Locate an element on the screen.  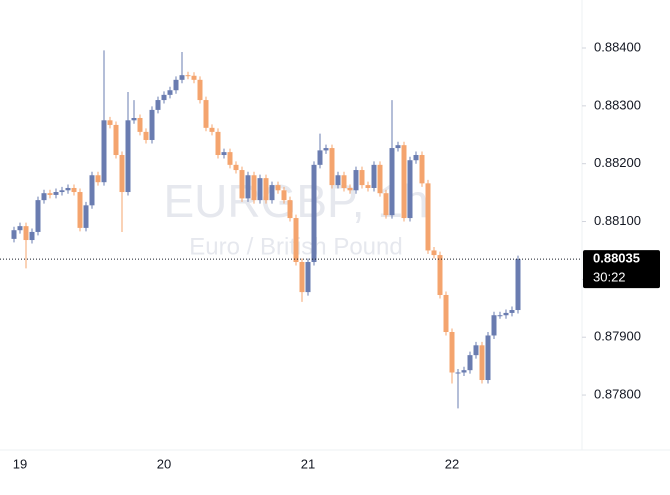
x-tick-label: 21 is located at coordinates (308, 463).